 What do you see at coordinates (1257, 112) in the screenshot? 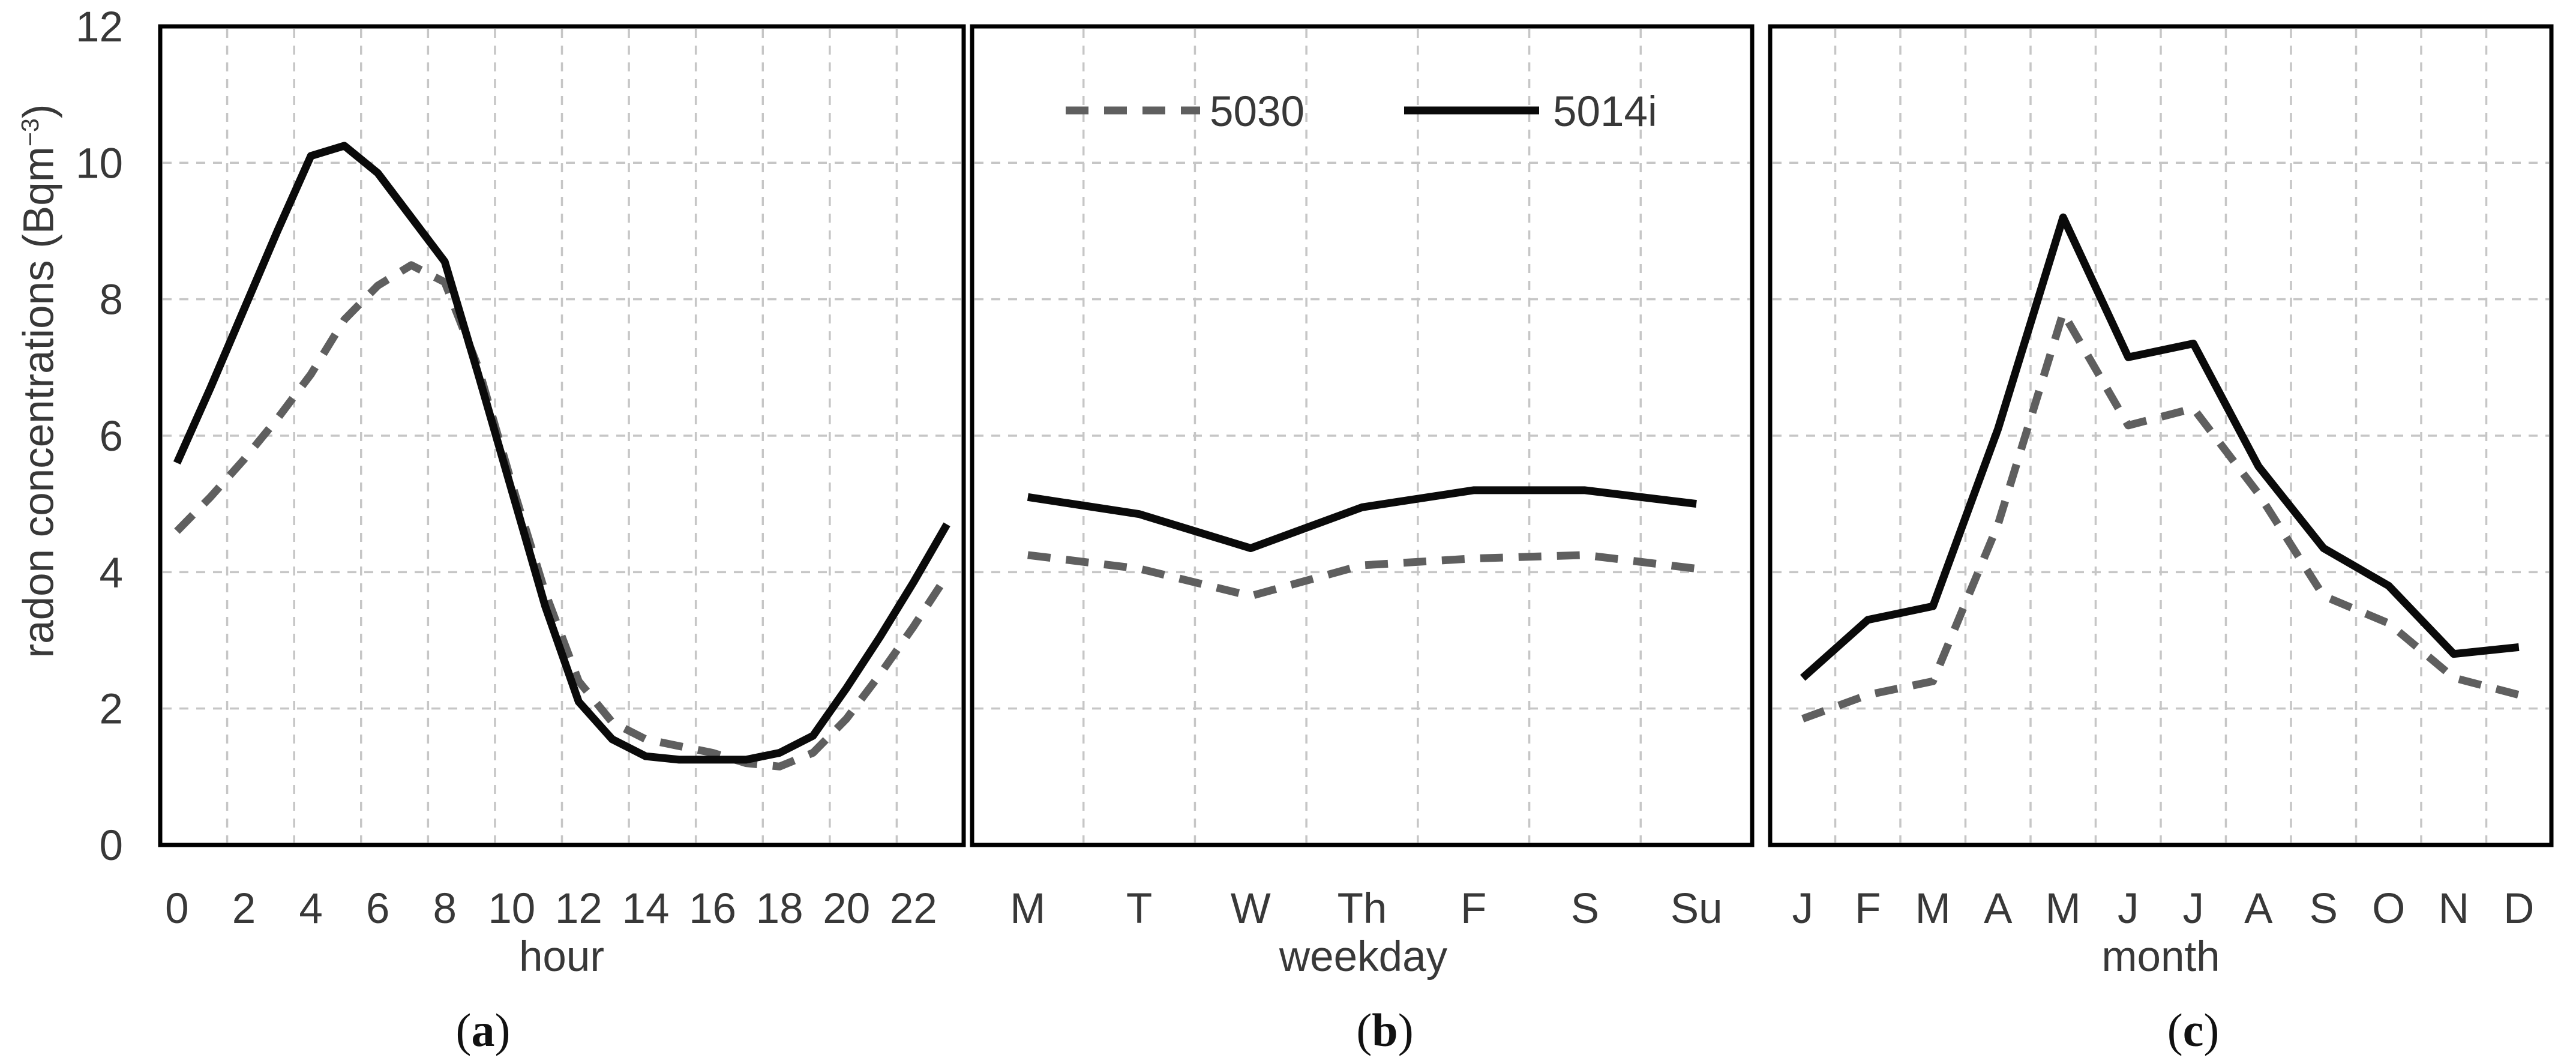
I see `legend-label-5030: 5030` at bounding box center [1257, 112].